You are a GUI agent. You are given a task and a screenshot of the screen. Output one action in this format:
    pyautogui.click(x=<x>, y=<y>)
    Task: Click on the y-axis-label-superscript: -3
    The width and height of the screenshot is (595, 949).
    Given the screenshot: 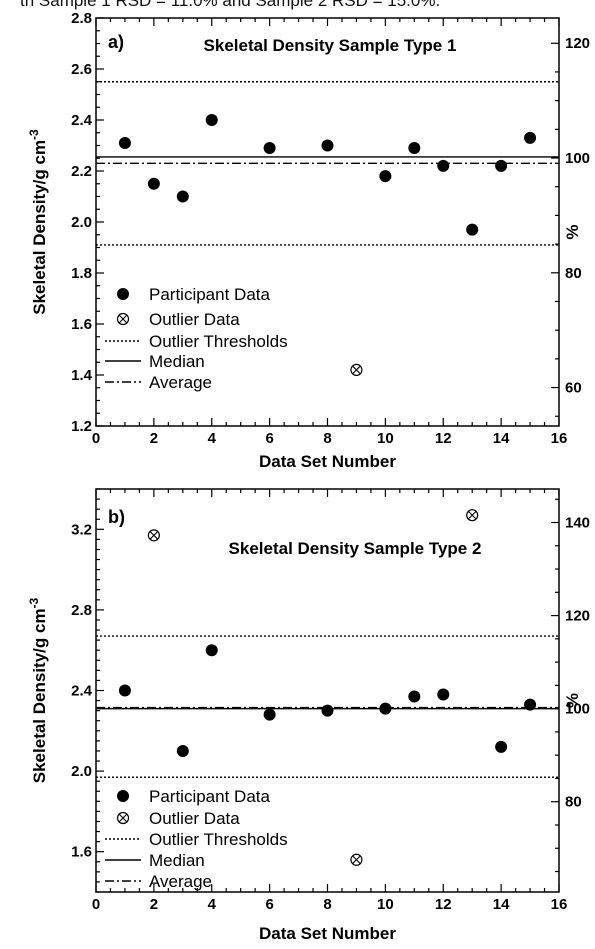 What is the action you would take?
    pyautogui.click(x=34, y=602)
    